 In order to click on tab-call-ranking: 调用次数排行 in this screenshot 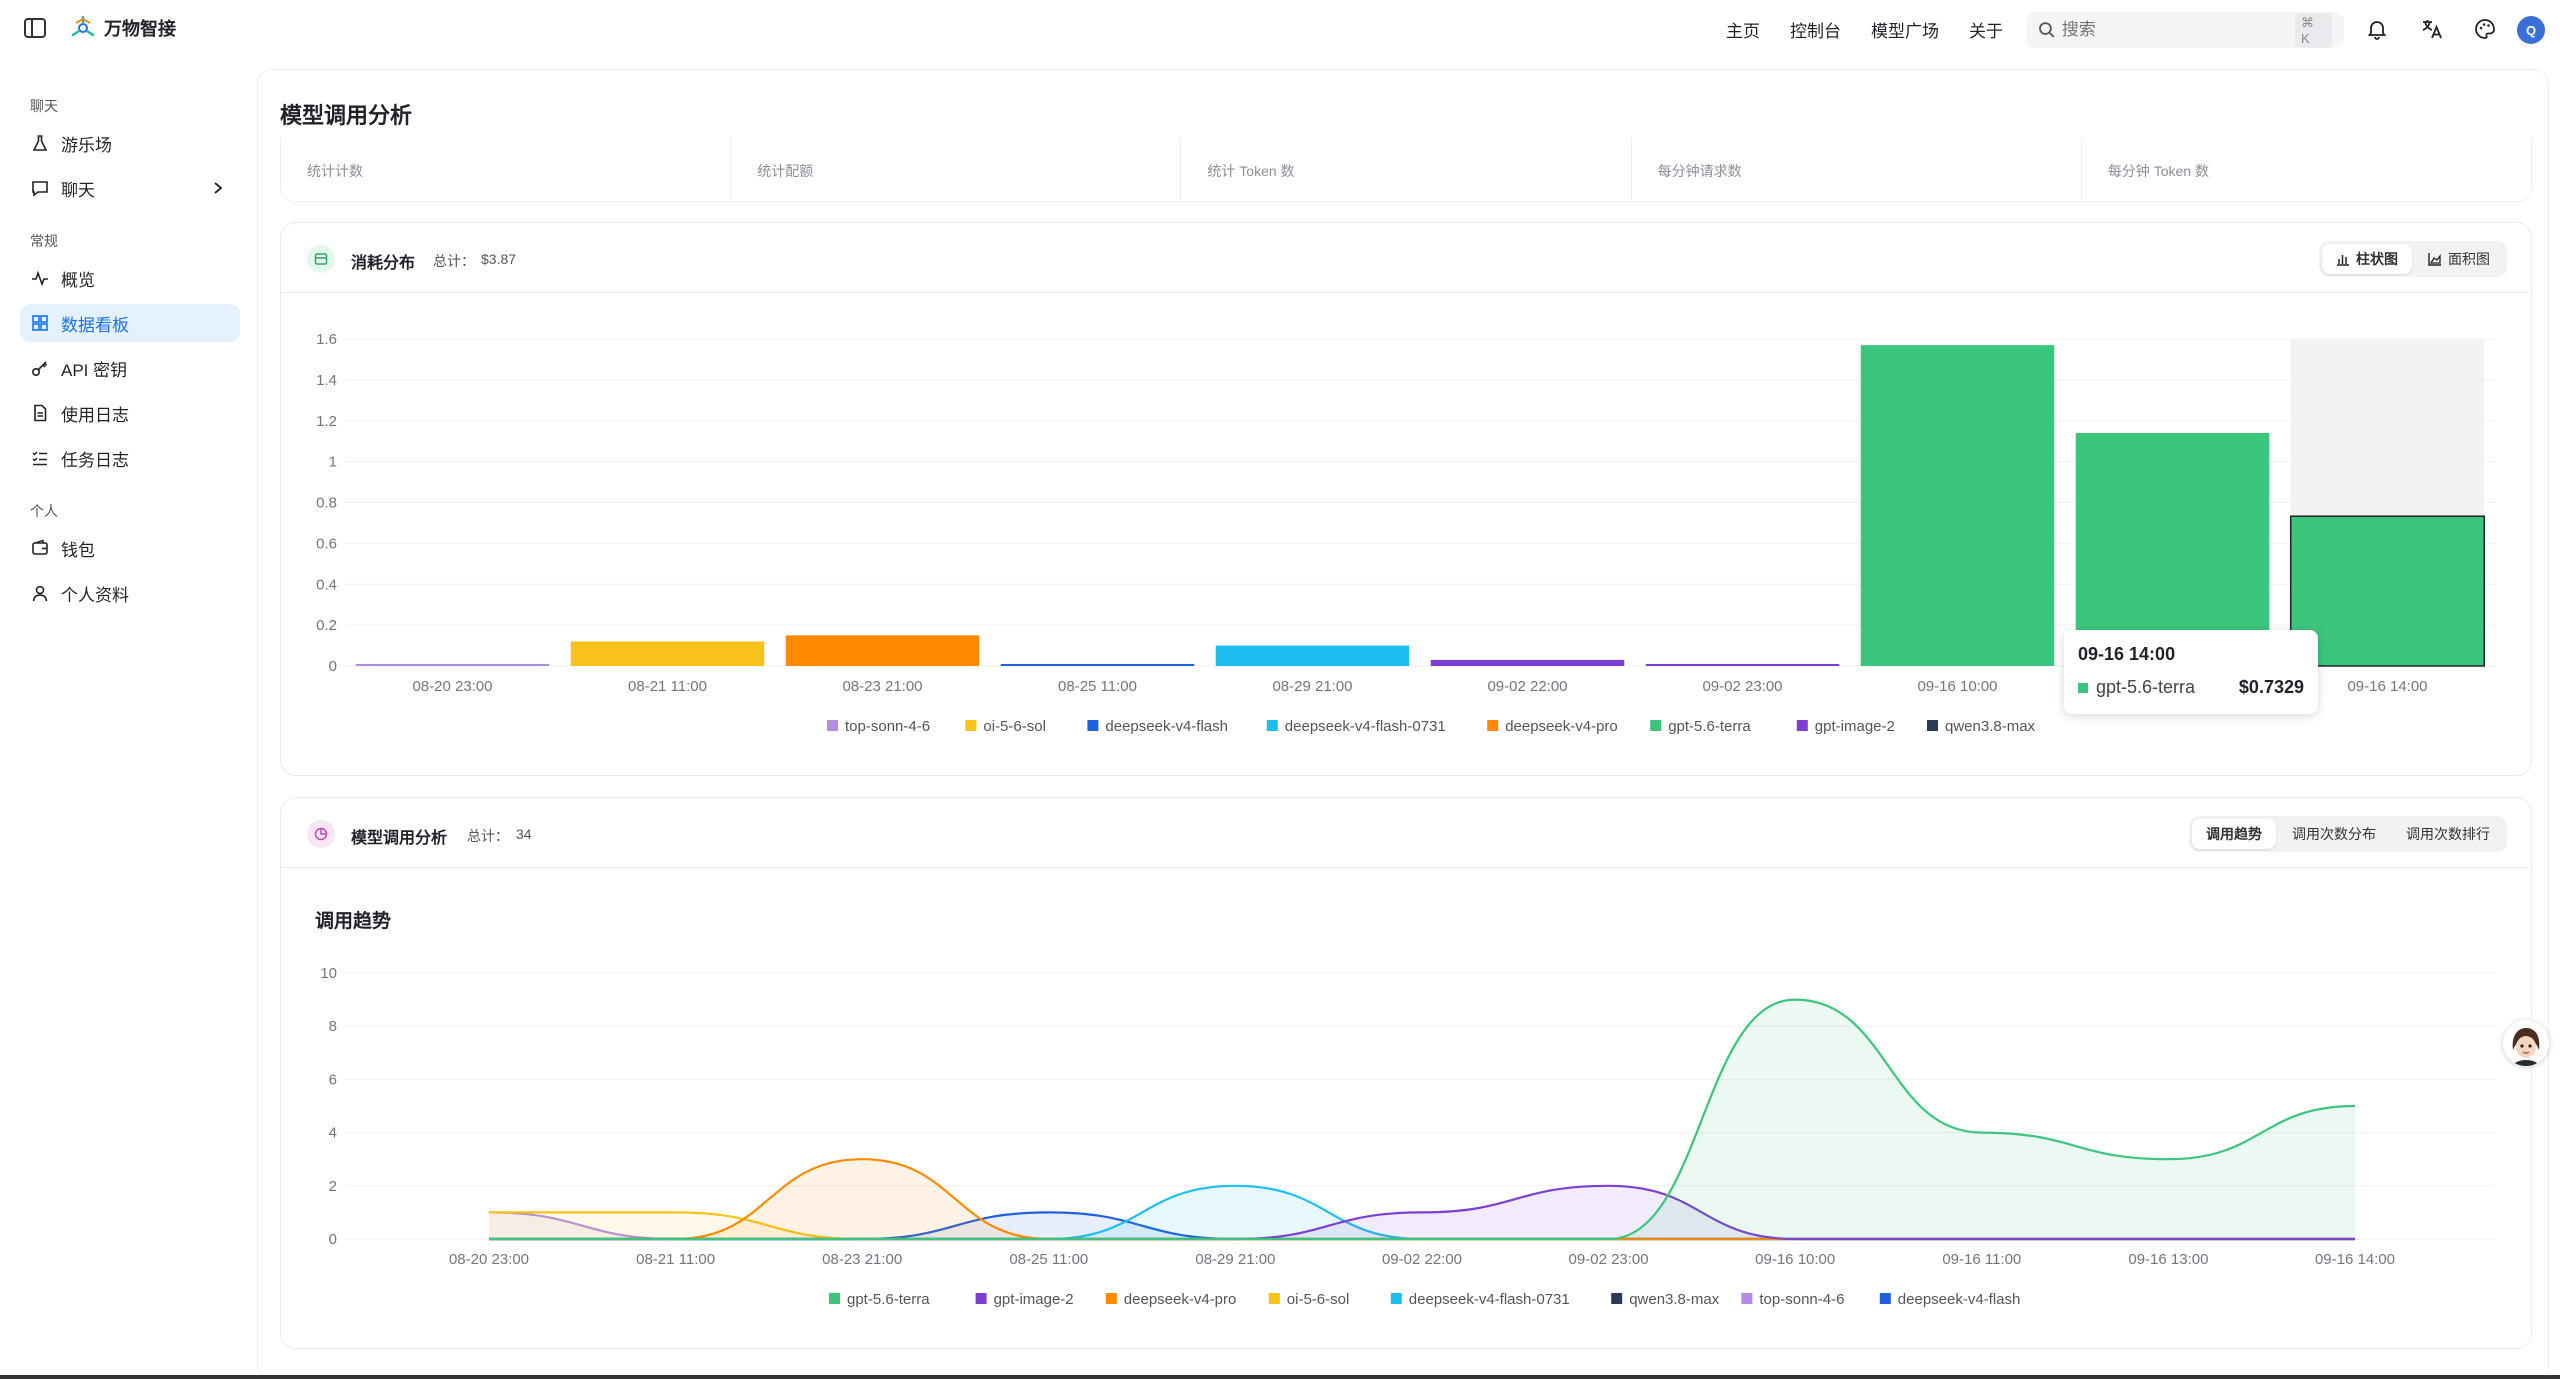, I will do `click(2448, 834)`.